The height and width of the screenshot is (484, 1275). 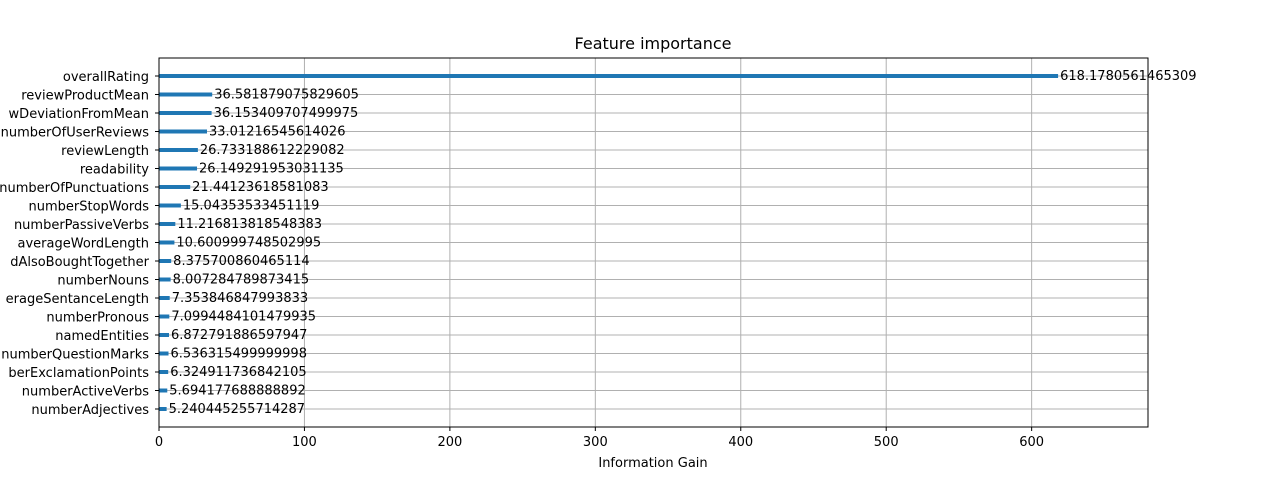 I want to click on x-tick-label: 100, so click(x=304, y=442).